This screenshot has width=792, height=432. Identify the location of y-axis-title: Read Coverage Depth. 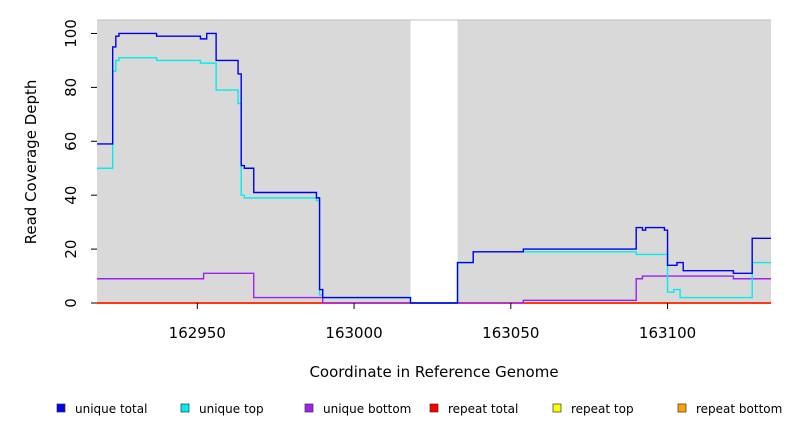
(31, 162).